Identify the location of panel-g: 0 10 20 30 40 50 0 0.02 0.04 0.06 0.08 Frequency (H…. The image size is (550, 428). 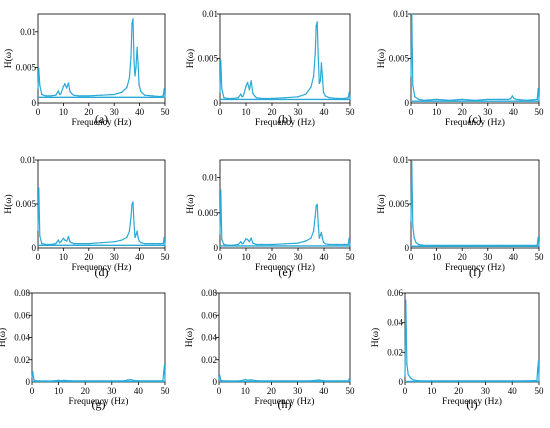
(85, 349).